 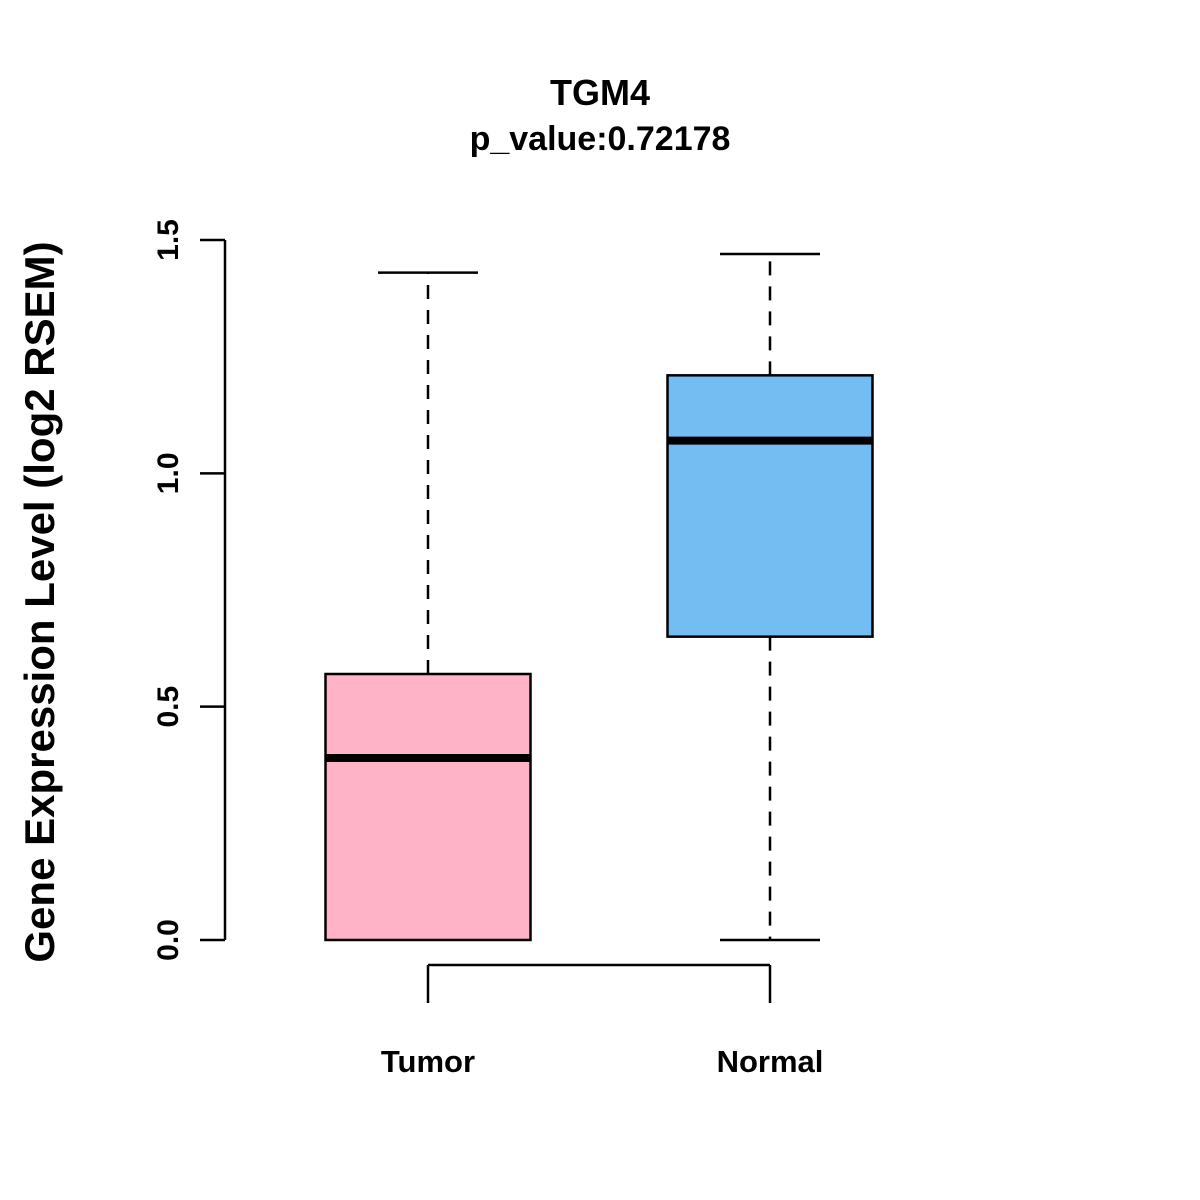 I want to click on chart-title: TGM4, so click(x=599, y=92).